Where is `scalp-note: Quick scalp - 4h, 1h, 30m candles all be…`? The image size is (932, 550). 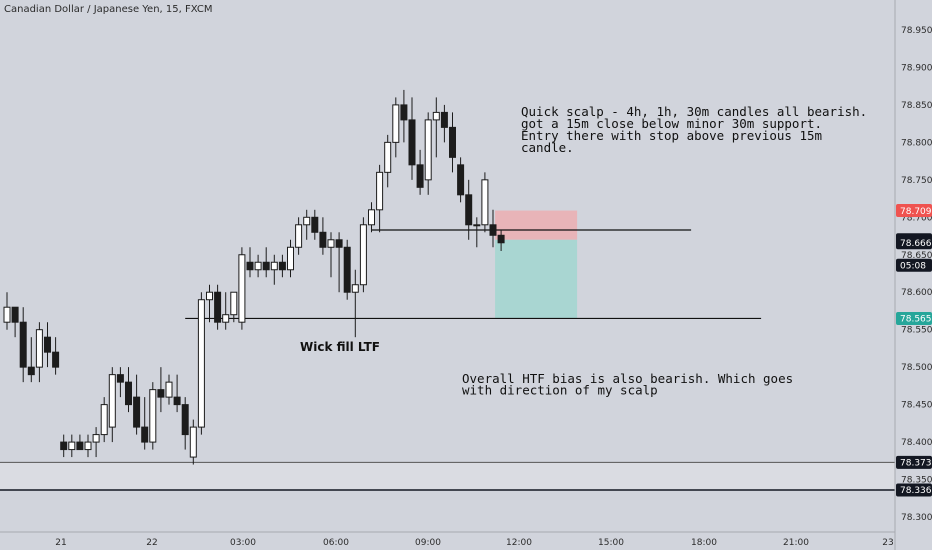
scalp-note: Quick scalp - 4h, 1h, 30m candles all be… is located at coordinates (694, 129).